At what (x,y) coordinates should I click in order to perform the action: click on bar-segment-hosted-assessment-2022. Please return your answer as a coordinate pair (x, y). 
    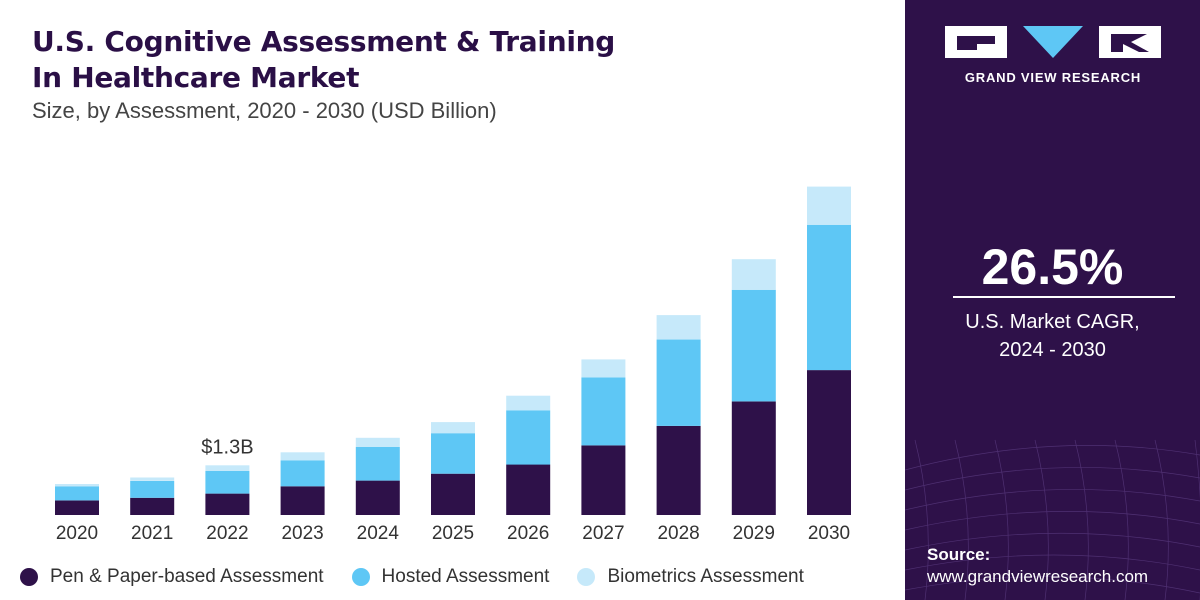
    Looking at the image, I should click on (227, 482).